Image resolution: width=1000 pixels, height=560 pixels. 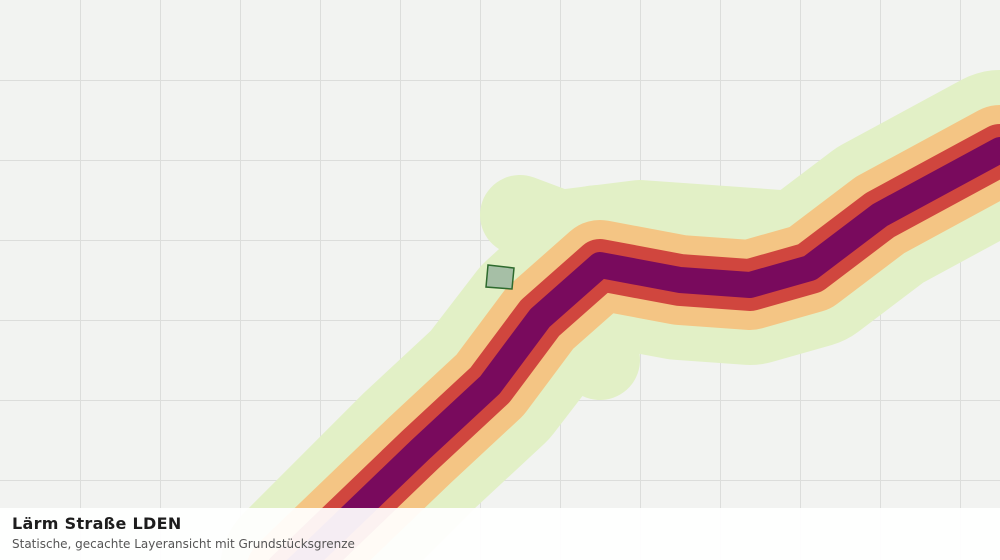 What do you see at coordinates (500, 277) in the screenshot?
I see `parcel-boundary` at bounding box center [500, 277].